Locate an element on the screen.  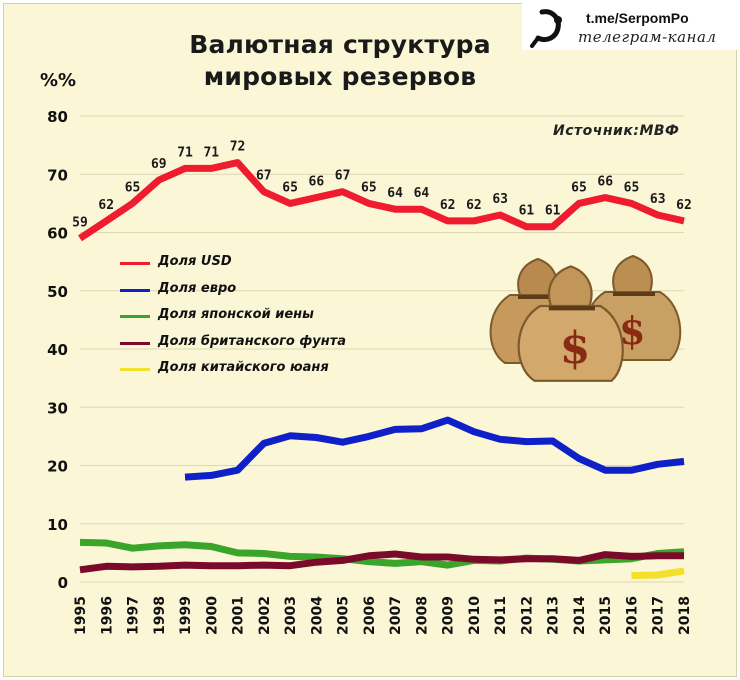
x-tick-label: 1999 is located at coordinates (186, 615).